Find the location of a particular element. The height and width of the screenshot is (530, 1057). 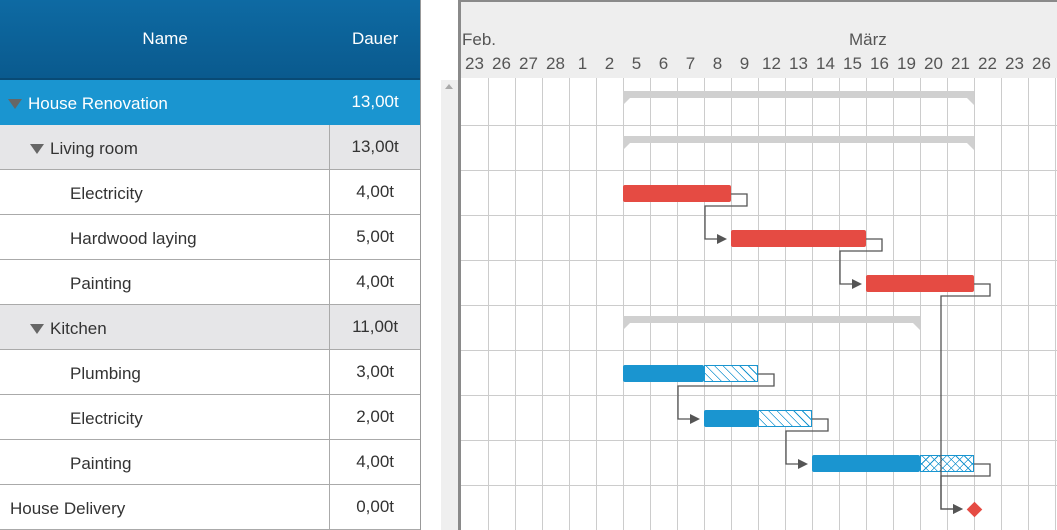

task-name: Painting is located at coordinates (101, 283).